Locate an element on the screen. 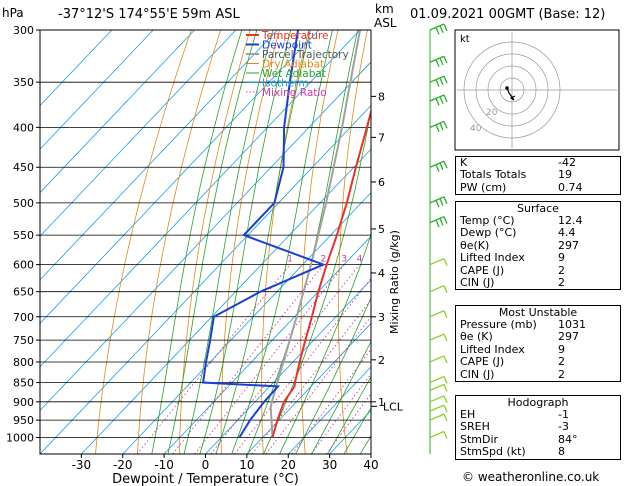 The width and height of the screenshot is (629, 486). surface-title: Surface is located at coordinates (538, 208).